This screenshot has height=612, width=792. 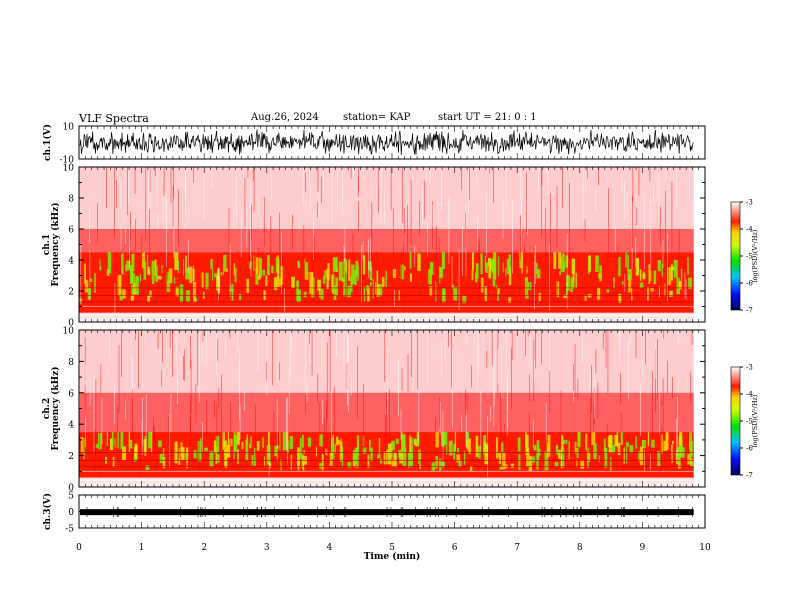 What do you see at coordinates (71, 363) in the screenshot?
I see `y-tick-label: 8` at bounding box center [71, 363].